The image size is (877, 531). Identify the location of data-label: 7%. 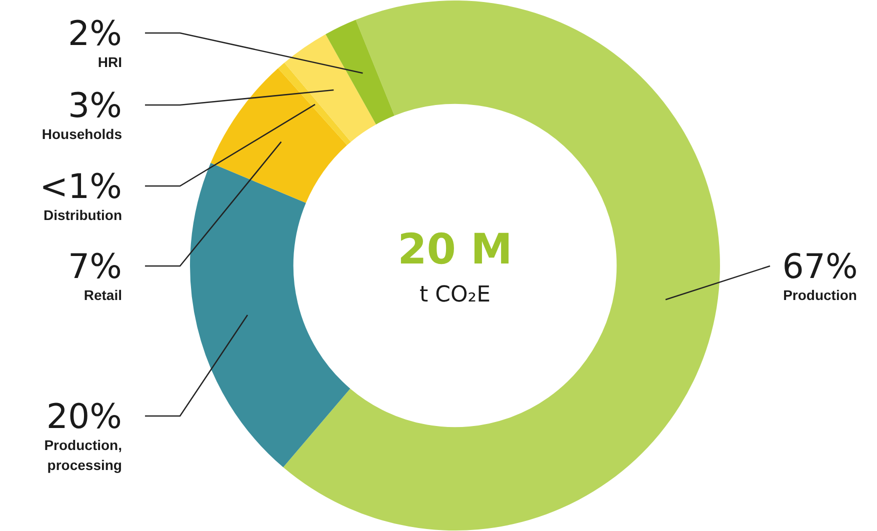
(95, 267).